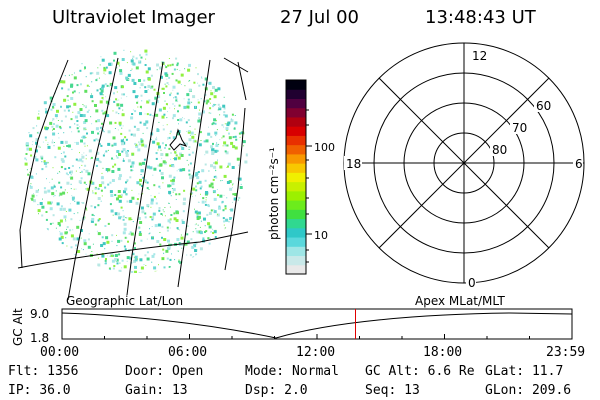  Describe the element at coordinates (44, 164) in the screenshot. I see `grid-meridian` at that location.